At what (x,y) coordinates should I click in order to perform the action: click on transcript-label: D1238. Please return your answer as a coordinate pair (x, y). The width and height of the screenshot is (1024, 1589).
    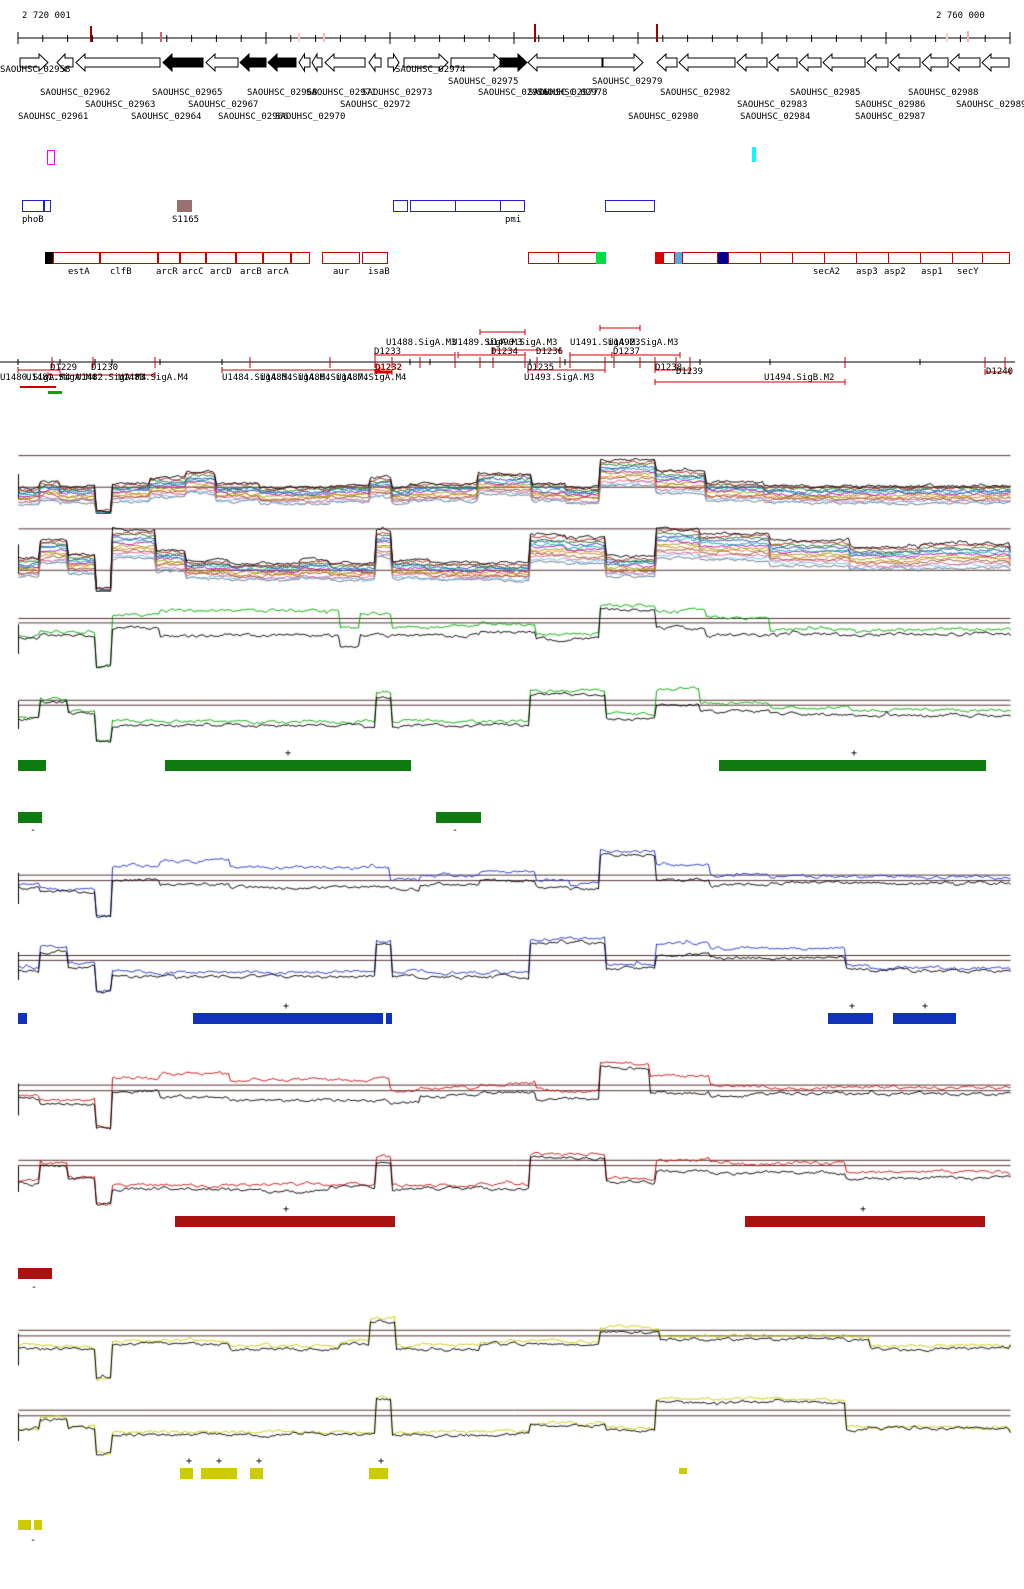
    Looking at the image, I should click on (669, 368).